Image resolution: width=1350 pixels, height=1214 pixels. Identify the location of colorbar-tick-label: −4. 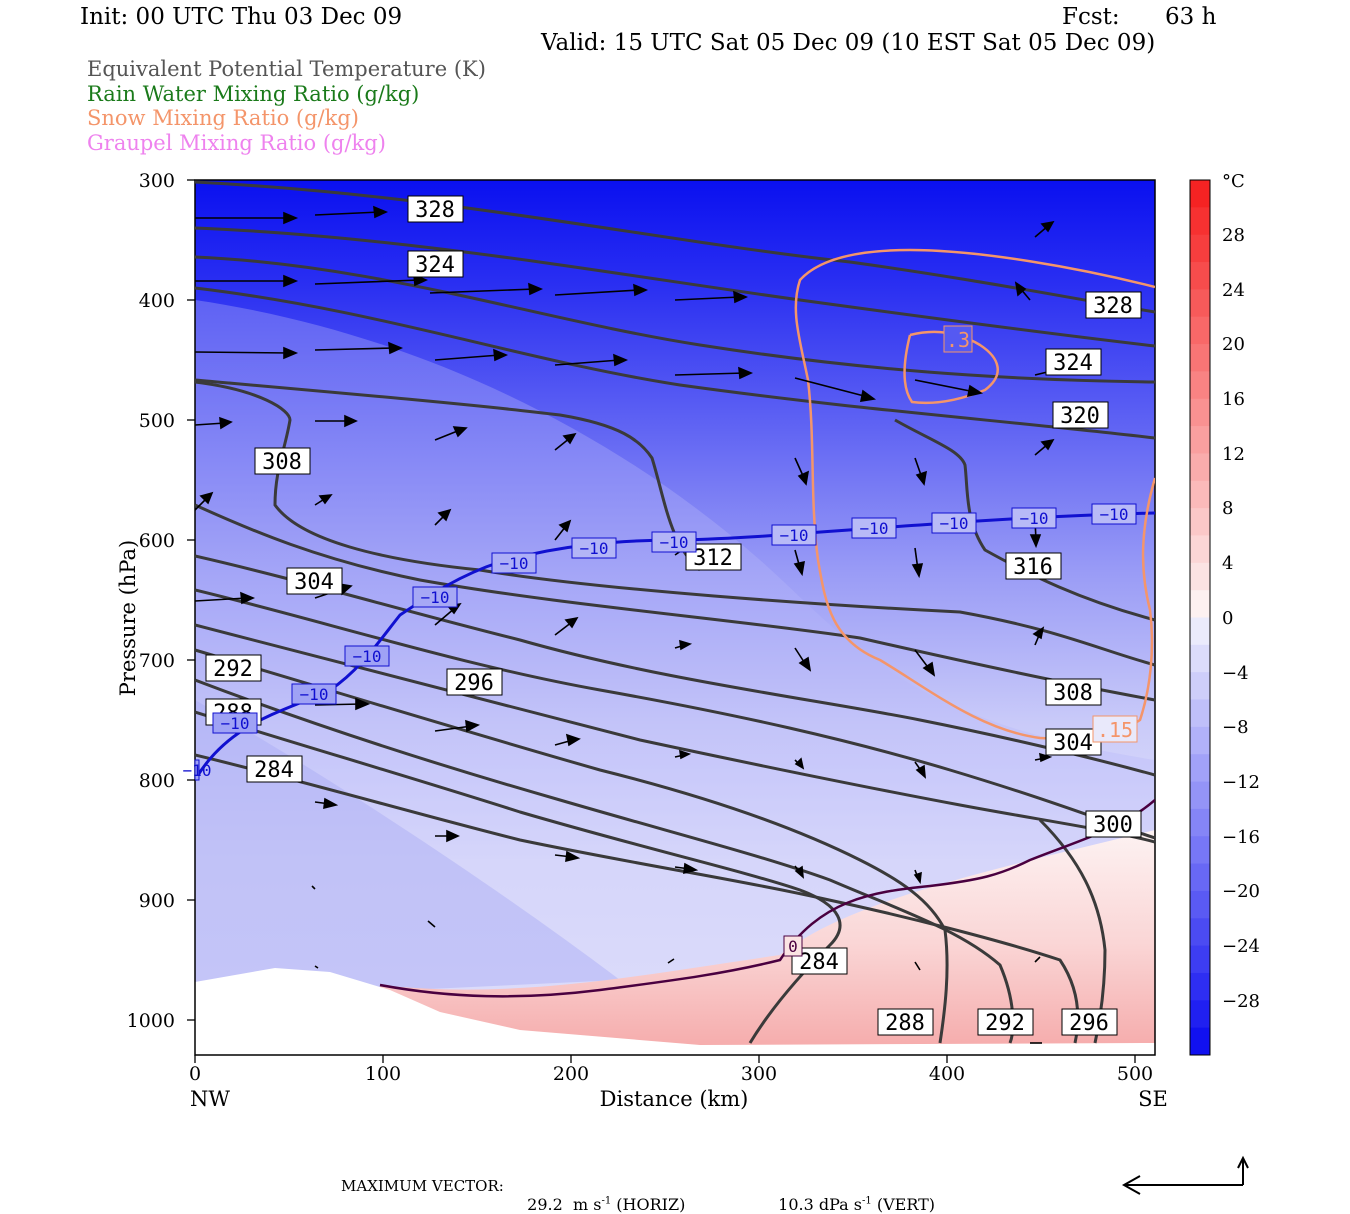
(1235, 673).